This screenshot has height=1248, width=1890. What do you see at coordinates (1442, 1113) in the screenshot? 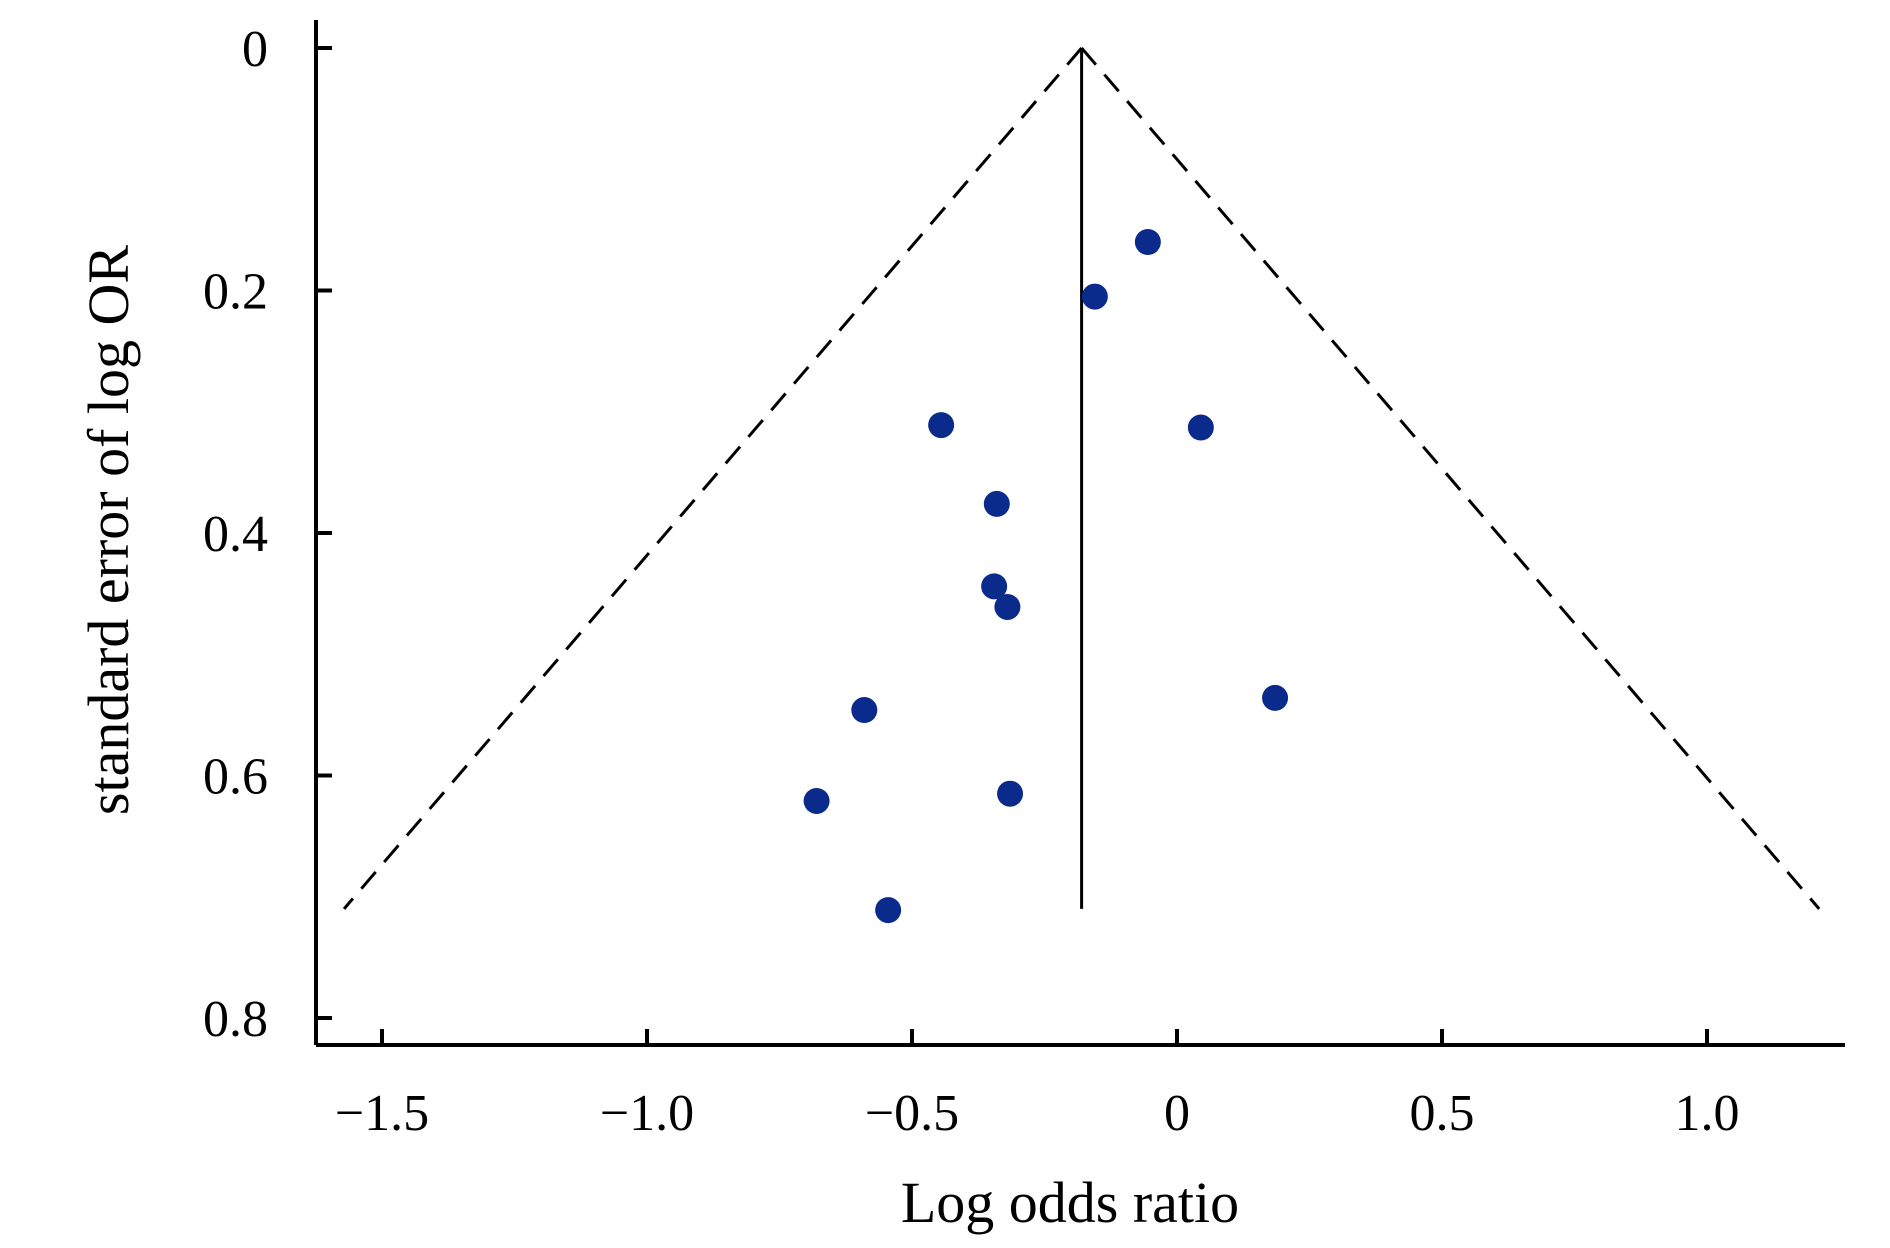
I see `x-tick-label: 0.5` at bounding box center [1442, 1113].